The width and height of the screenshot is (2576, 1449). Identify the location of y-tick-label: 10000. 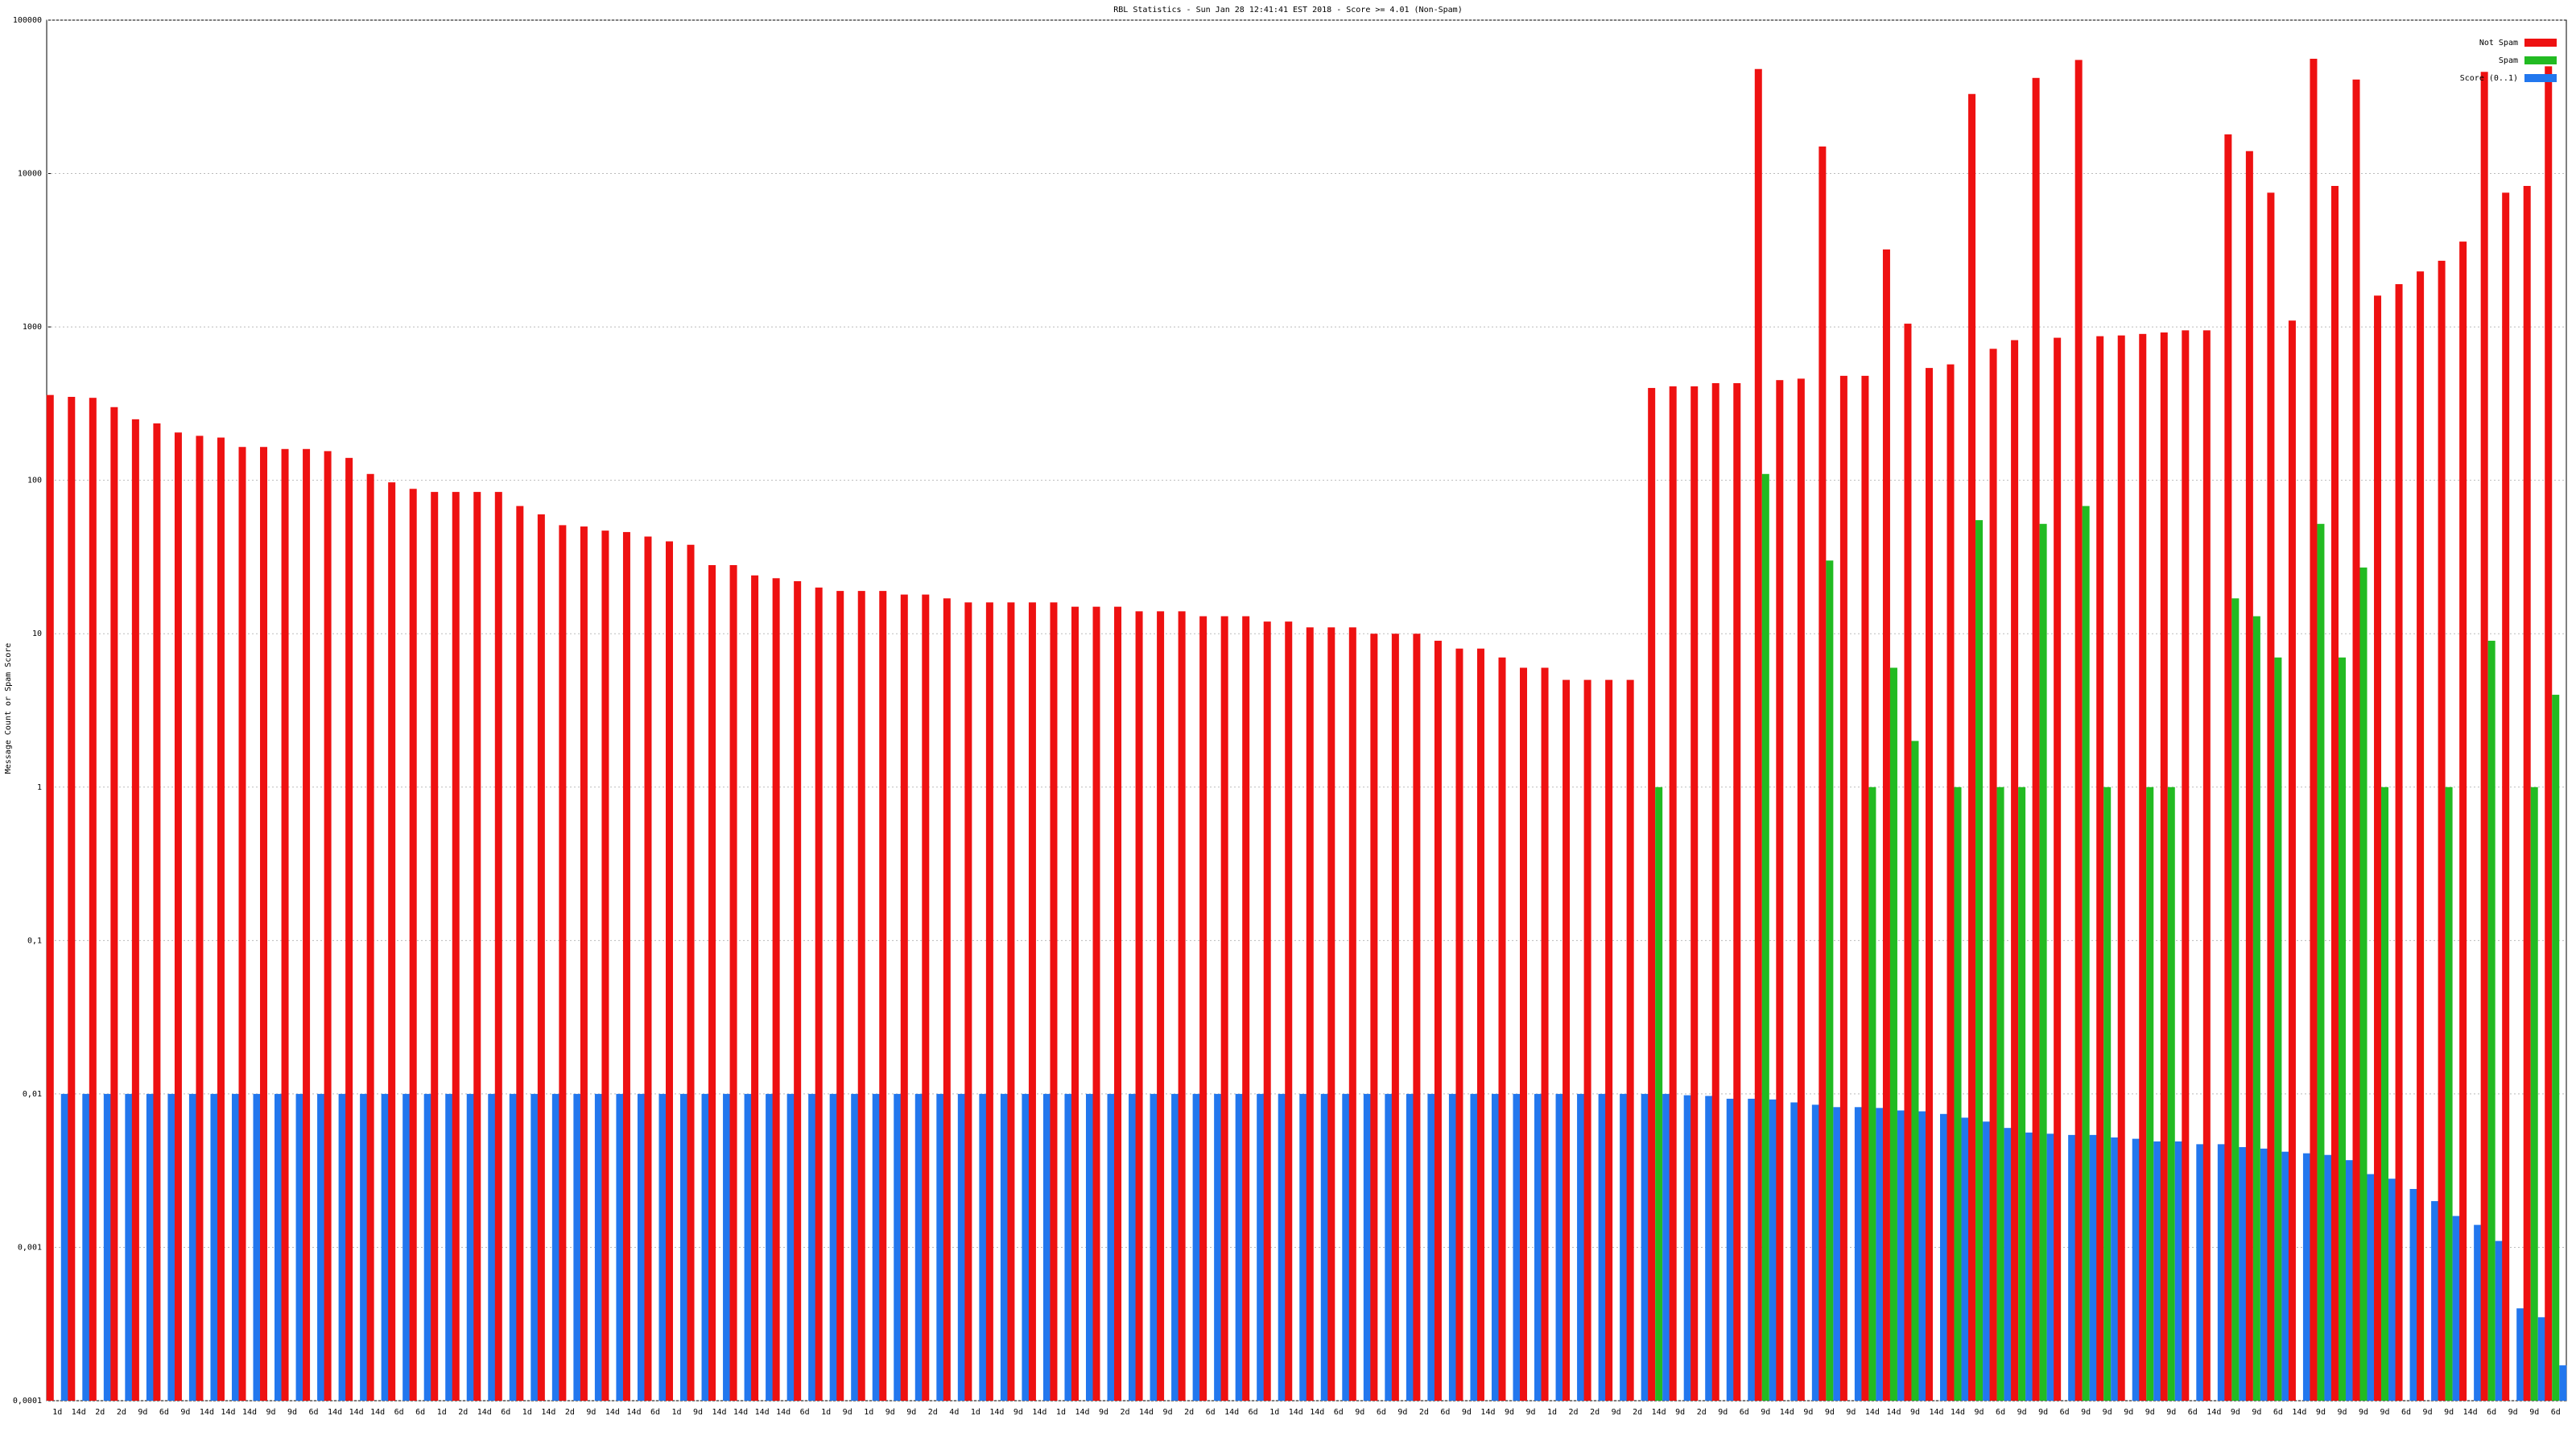
(30, 174).